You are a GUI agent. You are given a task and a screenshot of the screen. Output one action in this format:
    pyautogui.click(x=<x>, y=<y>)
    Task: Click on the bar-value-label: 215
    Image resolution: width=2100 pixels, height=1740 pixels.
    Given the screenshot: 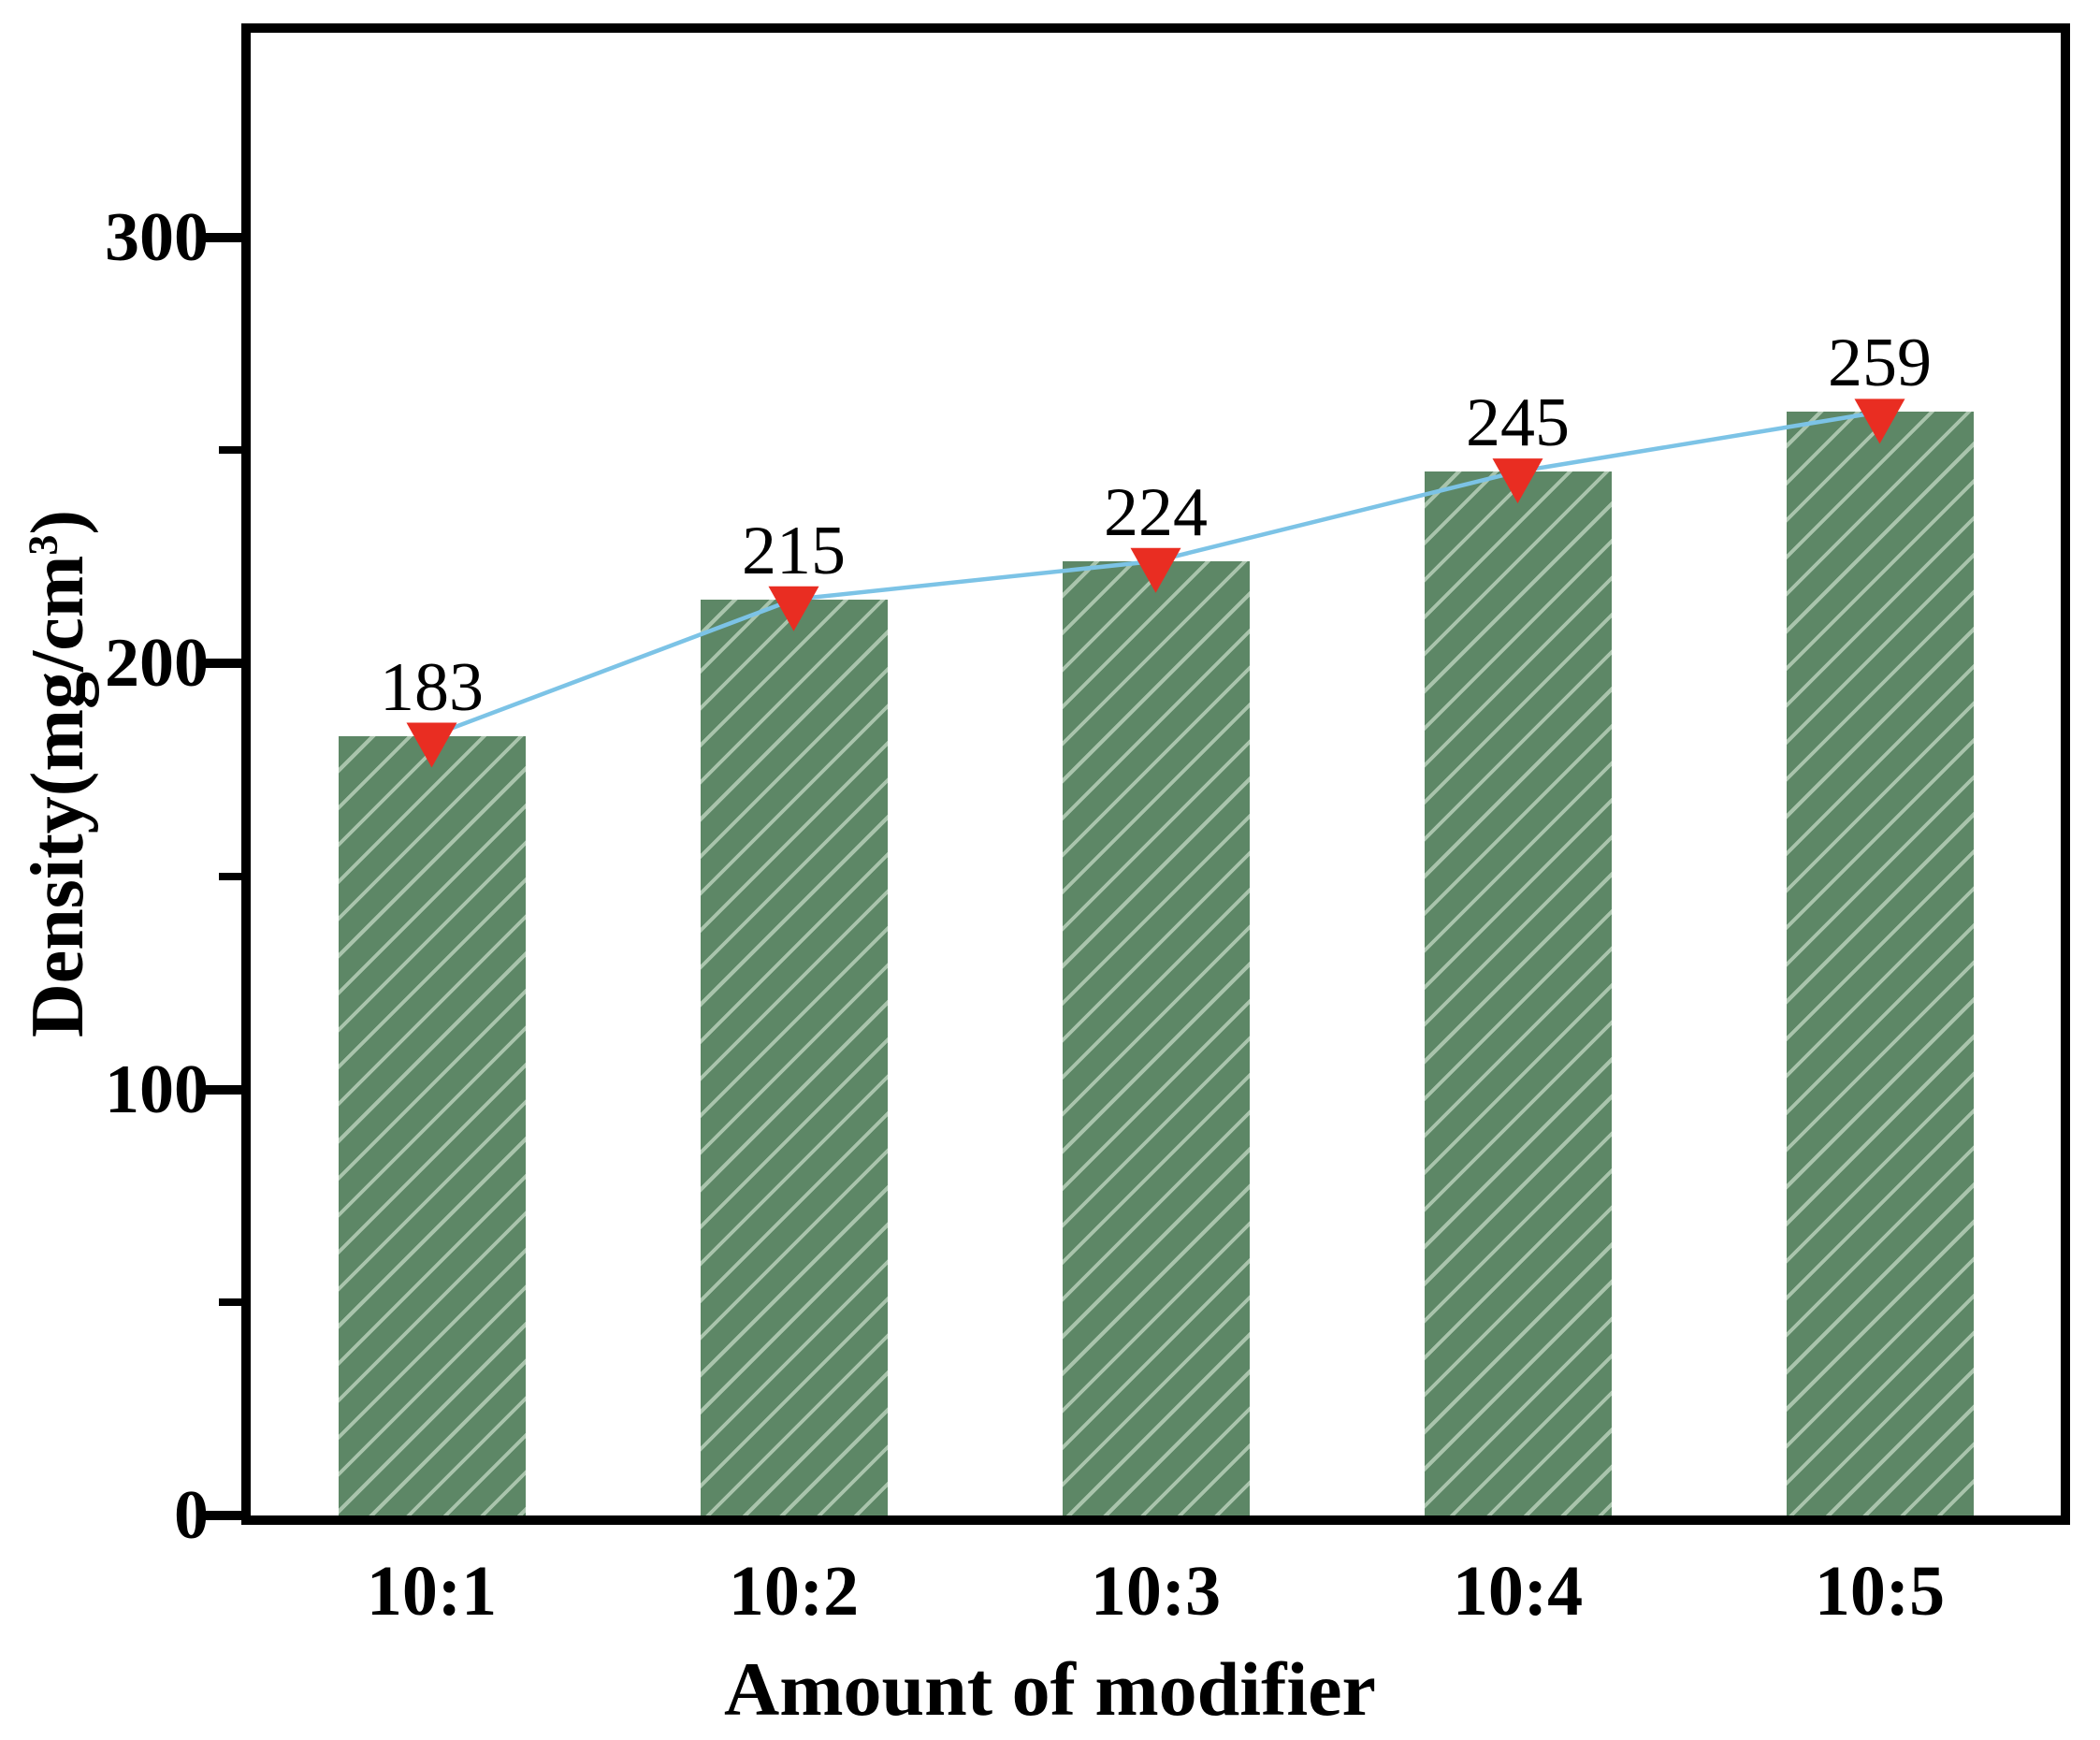 What is the action you would take?
    pyautogui.click(x=794, y=550)
    